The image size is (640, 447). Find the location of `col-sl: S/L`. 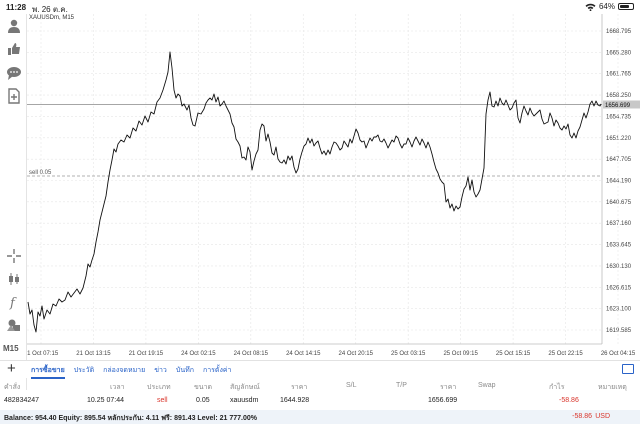

col-sl: S/L is located at coordinates (351, 385).